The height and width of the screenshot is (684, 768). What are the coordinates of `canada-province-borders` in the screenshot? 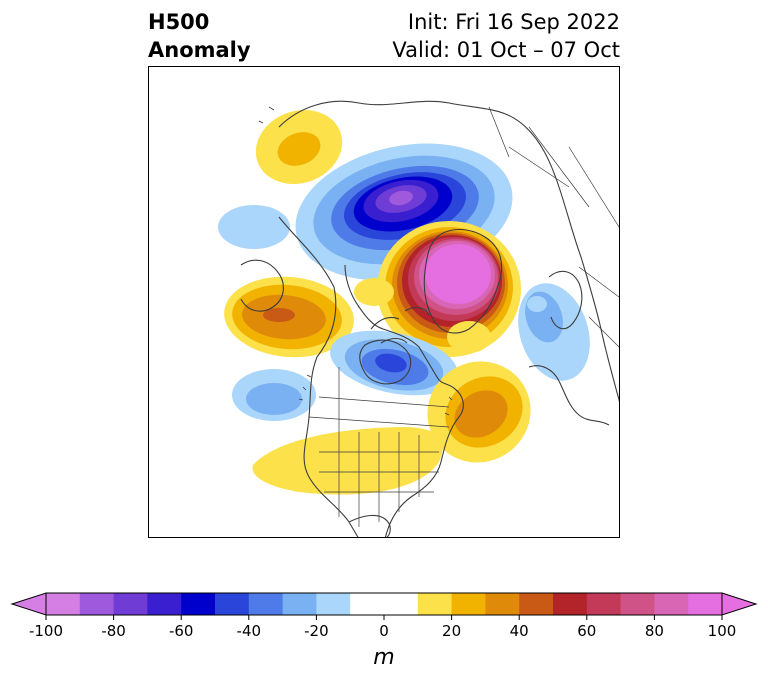 It's located at (379, 402).